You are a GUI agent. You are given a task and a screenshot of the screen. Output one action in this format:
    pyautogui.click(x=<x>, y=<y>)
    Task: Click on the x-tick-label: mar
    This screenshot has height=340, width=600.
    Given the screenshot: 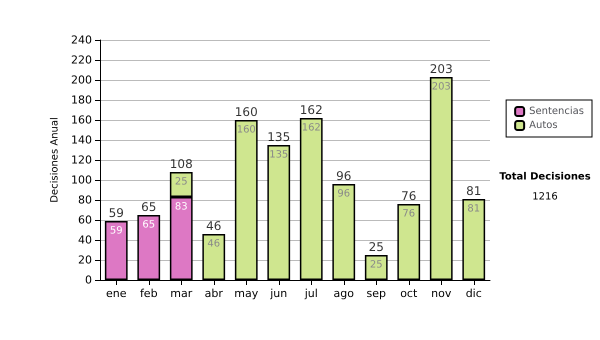 What is the action you would take?
    pyautogui.click(x=181, y=293)
    